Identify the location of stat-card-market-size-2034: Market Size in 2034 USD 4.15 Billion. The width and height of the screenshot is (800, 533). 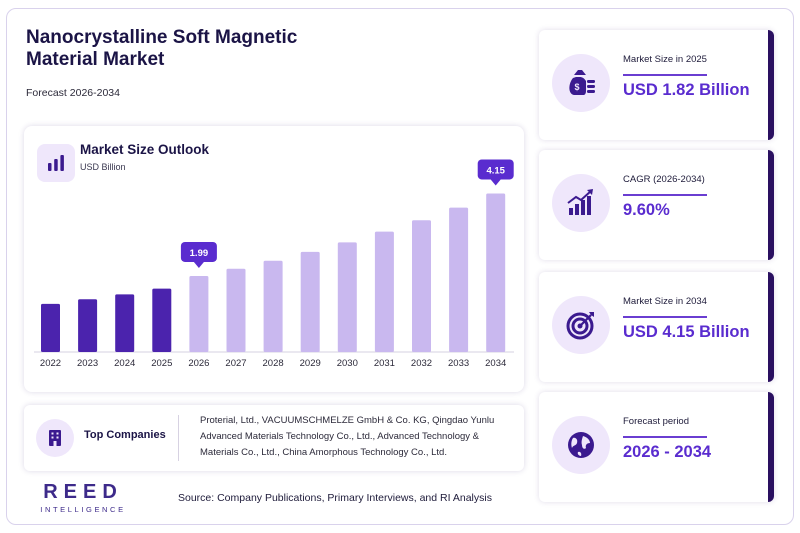
(656, 327).